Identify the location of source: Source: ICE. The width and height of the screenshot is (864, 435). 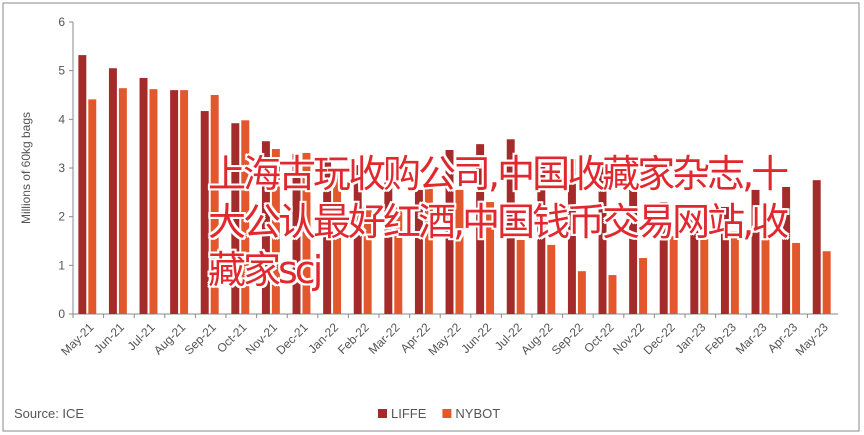
(49, 413).